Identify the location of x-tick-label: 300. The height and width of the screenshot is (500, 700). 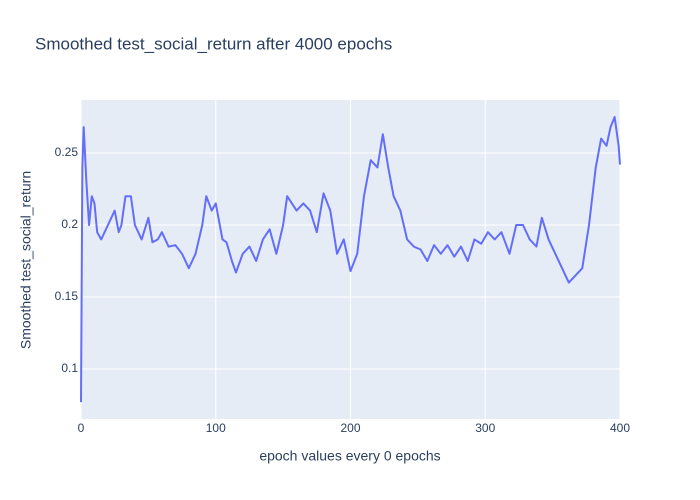
(485, 428).